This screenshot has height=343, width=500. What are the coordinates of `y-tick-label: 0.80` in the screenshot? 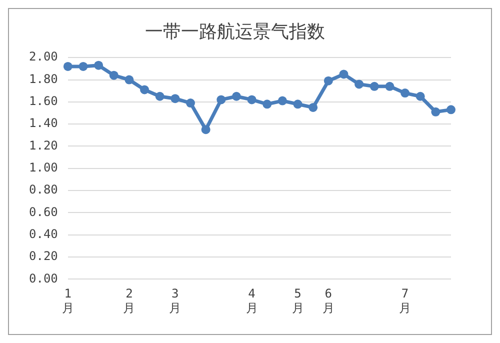 It's located at (43, 189).